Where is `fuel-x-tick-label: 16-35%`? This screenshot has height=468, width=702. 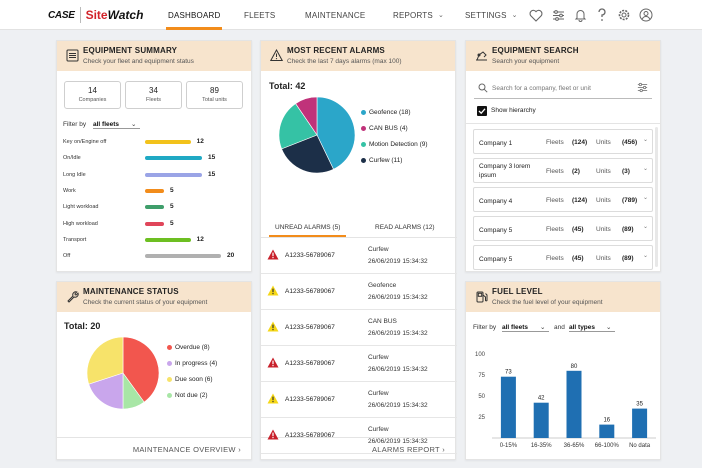
fuel-x-tick-label: 16-35% is located at coordinates (541, 446).